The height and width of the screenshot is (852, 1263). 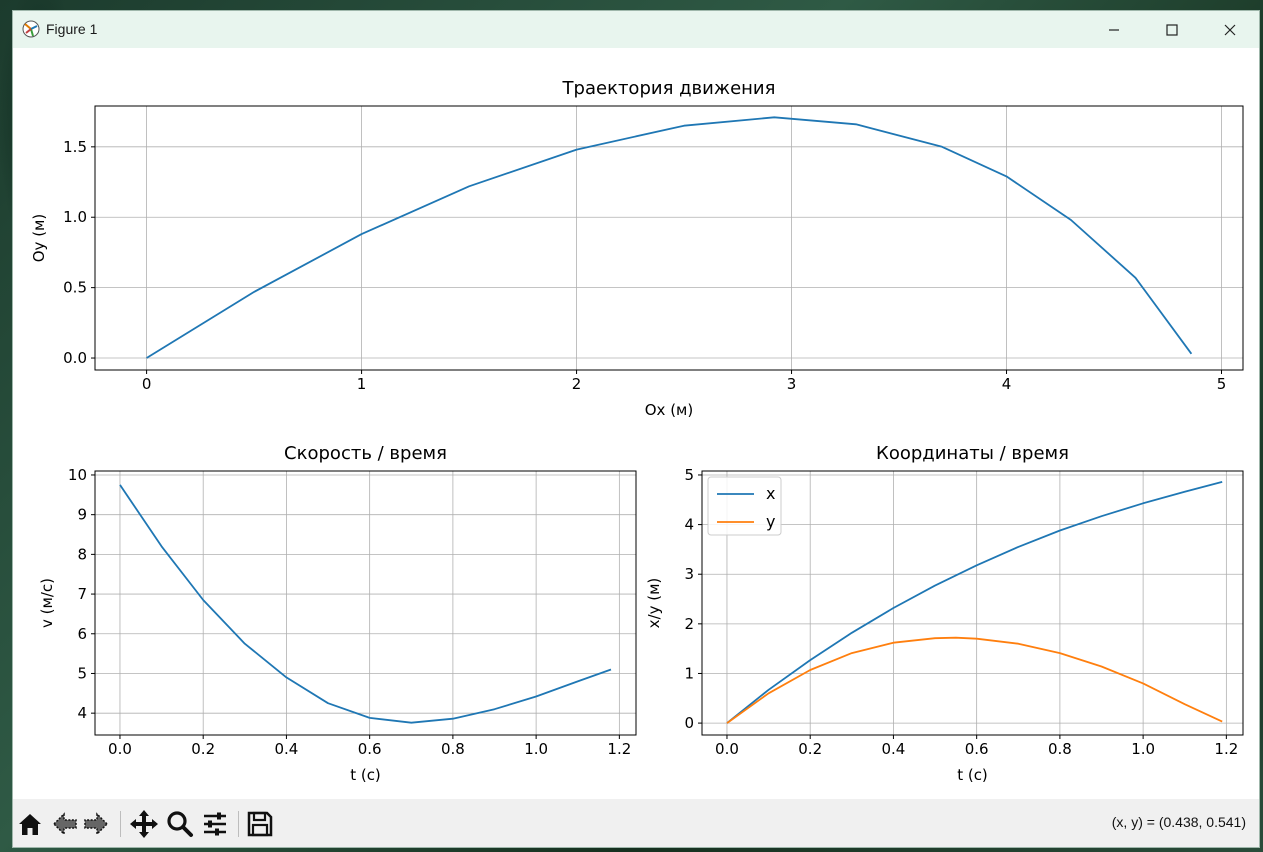 I want to click on minimize-icon, so click(x=1114, y=29).